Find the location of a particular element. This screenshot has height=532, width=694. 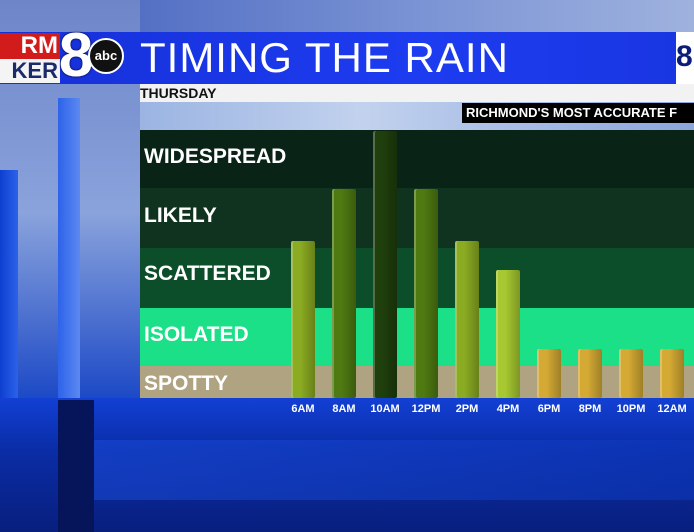

bar-6am is located at coordinates (303, 319).